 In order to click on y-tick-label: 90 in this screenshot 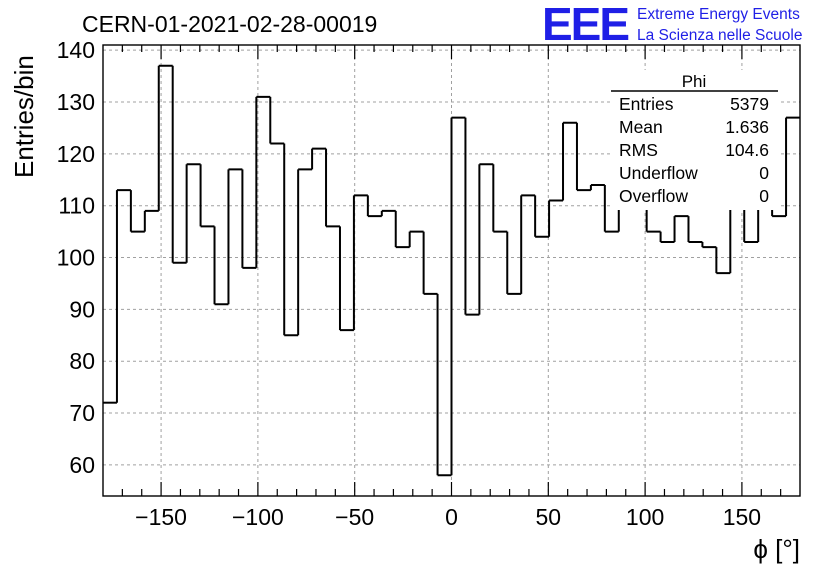, I will do `click(82, 309)`.